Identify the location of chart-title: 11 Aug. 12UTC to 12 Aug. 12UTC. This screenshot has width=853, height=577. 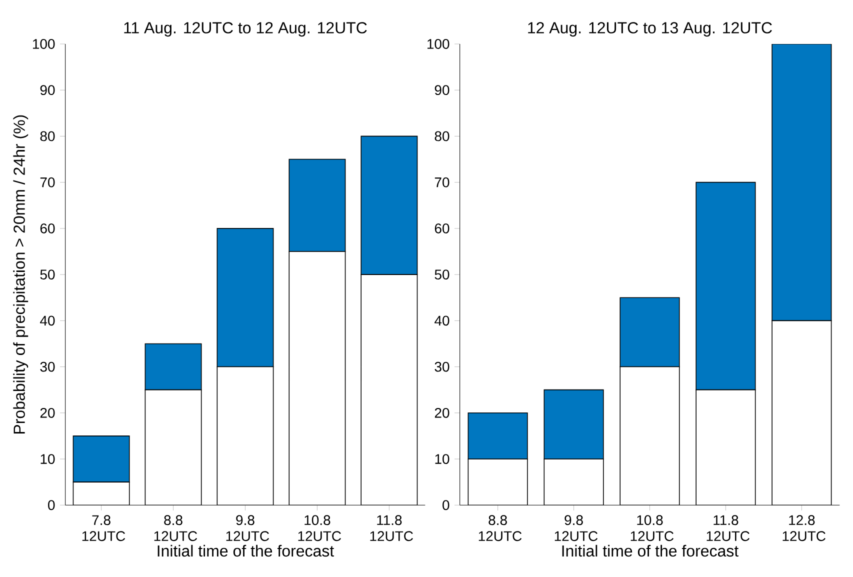
(245, 29).